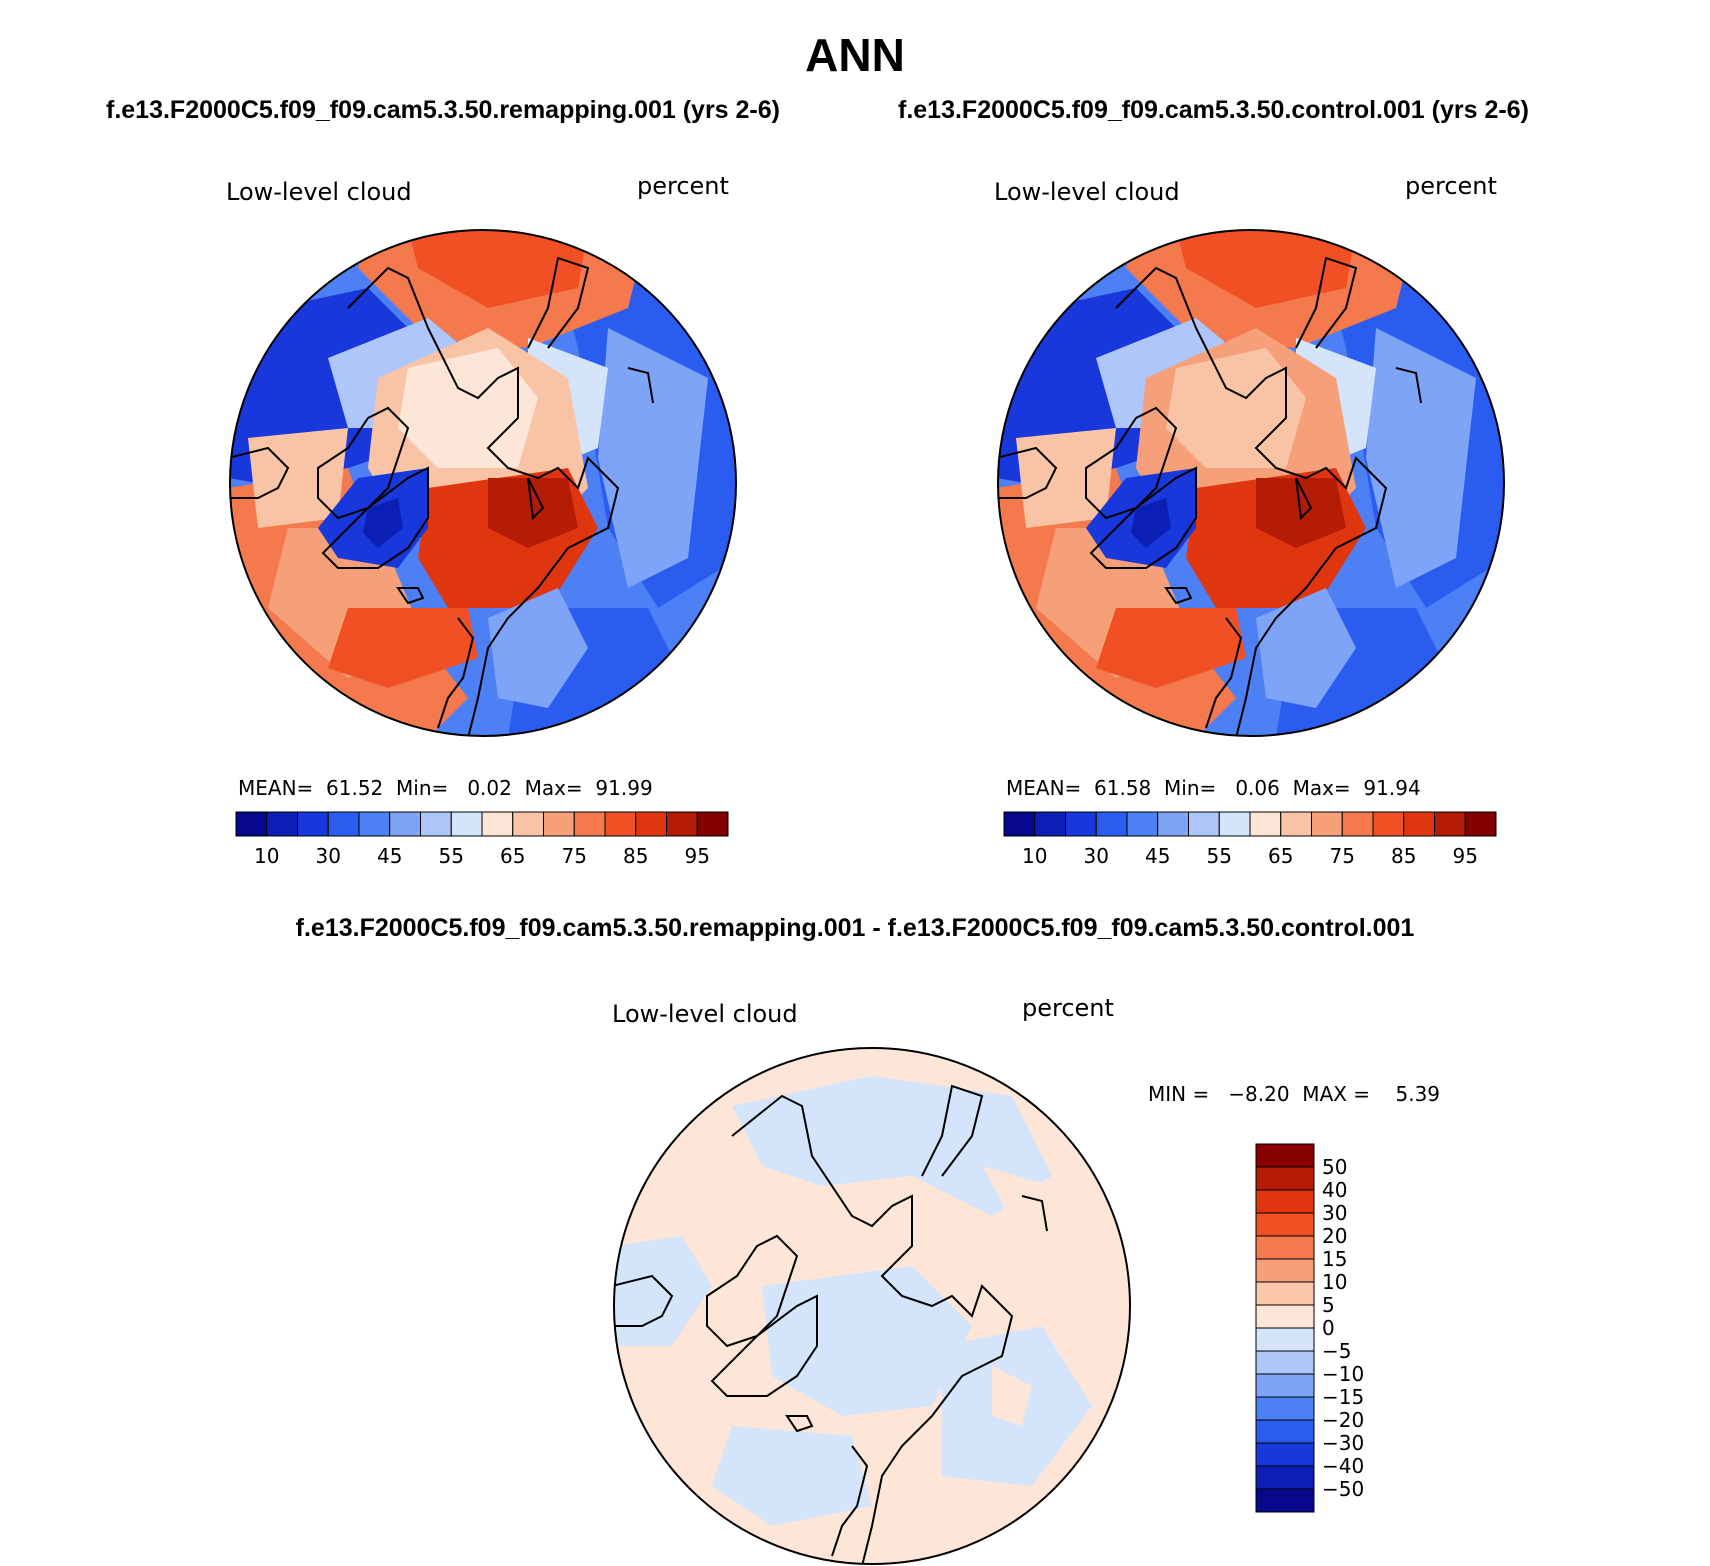  What do you see at coordinates (319, 192) in the screenshot?
I see `panel1-field-label: Low-level cloud` at bounding box center [319, 192].